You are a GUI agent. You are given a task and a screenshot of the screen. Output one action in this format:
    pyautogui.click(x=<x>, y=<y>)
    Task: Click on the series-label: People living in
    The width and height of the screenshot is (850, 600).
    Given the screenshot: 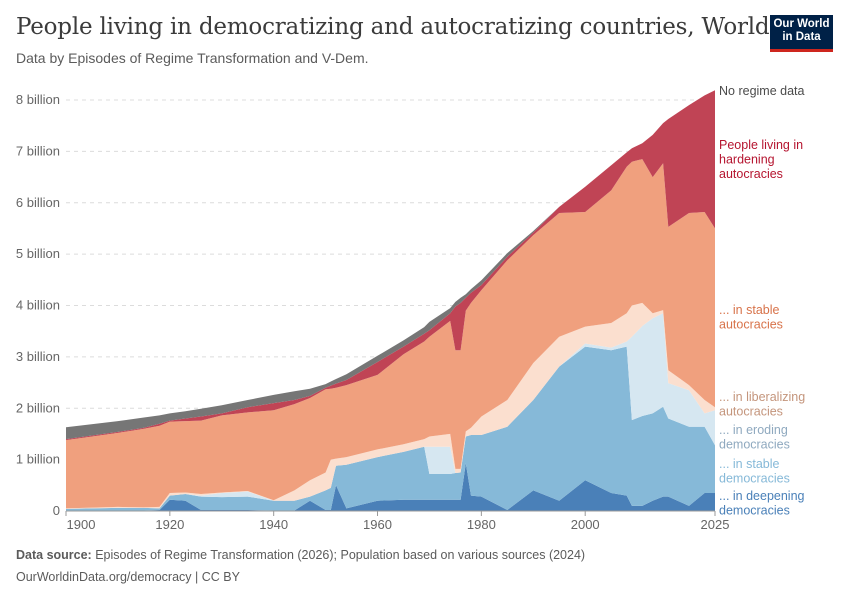 What is the action you would take?
    pyautogui.click(x=761, y=145)
    